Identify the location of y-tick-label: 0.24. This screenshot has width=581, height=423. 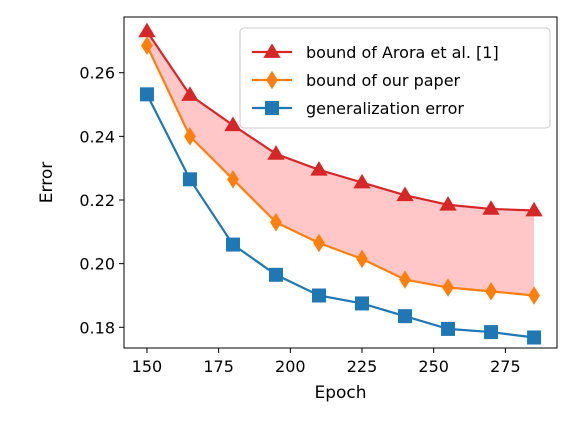
(97, 136).